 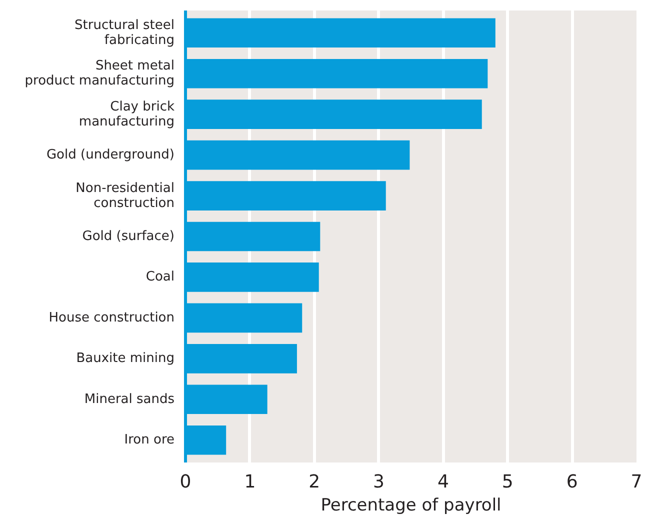 I want to click on y-tick-label: Non-residential construction, so click(x=125, y=195).